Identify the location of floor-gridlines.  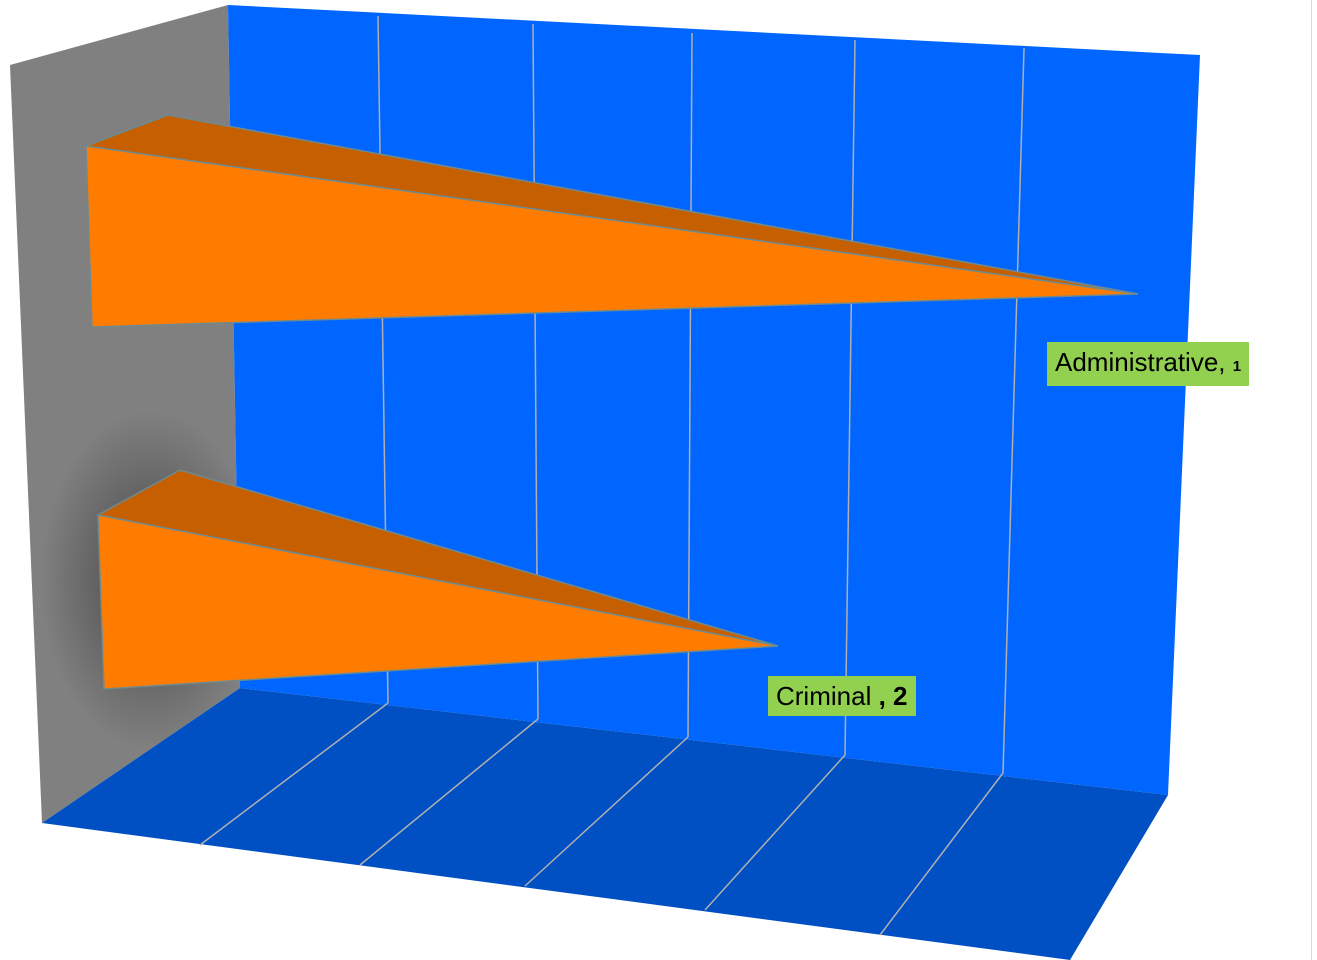
(601, 819).